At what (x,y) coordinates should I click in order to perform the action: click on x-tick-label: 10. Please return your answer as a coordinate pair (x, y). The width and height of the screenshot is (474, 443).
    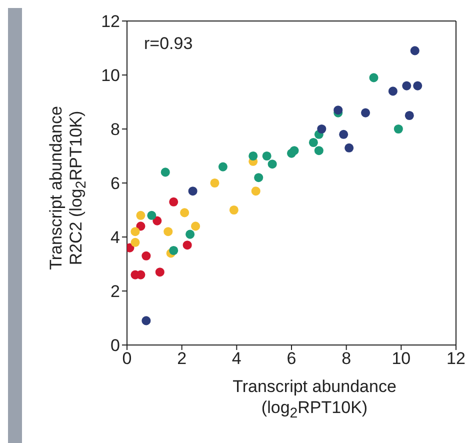
    Looking at the image, I should click on (401, 358).